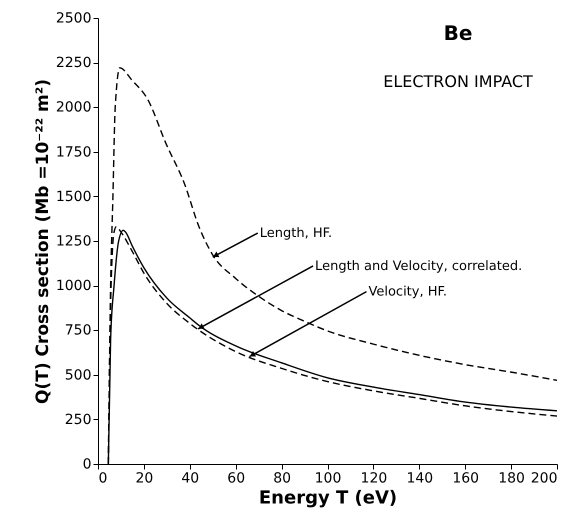 The height and width of the screenshot is (512, 578). What do you see at coordinates (74, 152) in the screenshot?
I see `y-tick-label: 1750` at bounding box center [74, 152].